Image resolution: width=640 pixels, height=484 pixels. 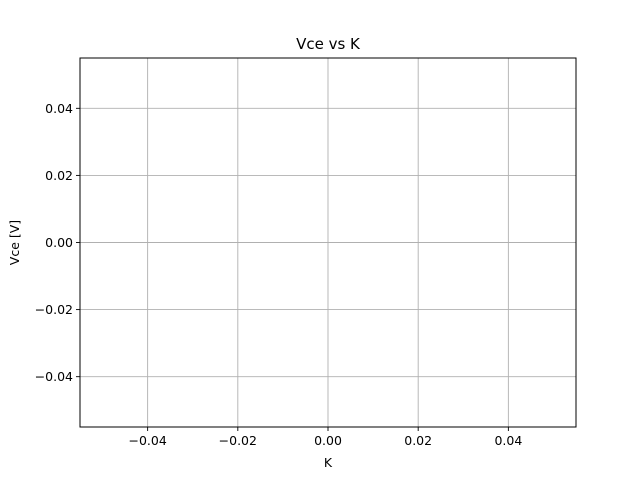 What do you see at coordinates (328, 462) in the screenshot?
I see `x-axis-label: K` at bounding box center [328, 462].